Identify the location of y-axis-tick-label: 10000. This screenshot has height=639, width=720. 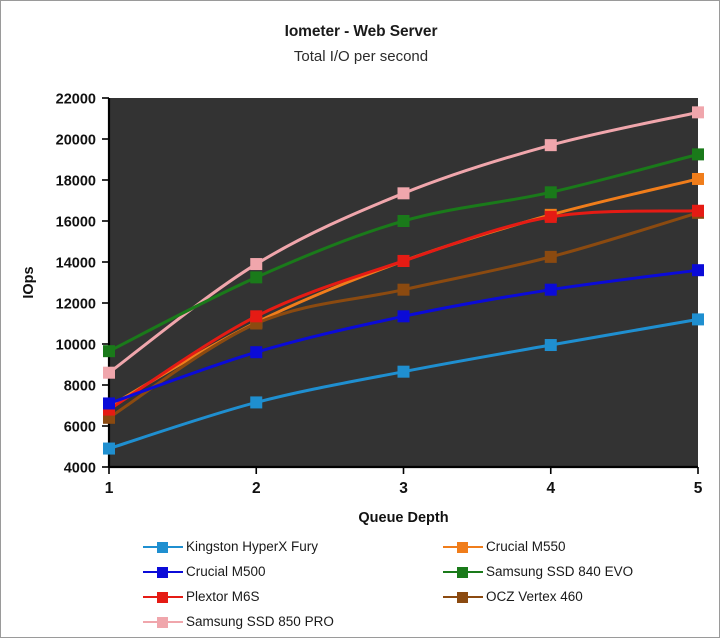
(76, 346).